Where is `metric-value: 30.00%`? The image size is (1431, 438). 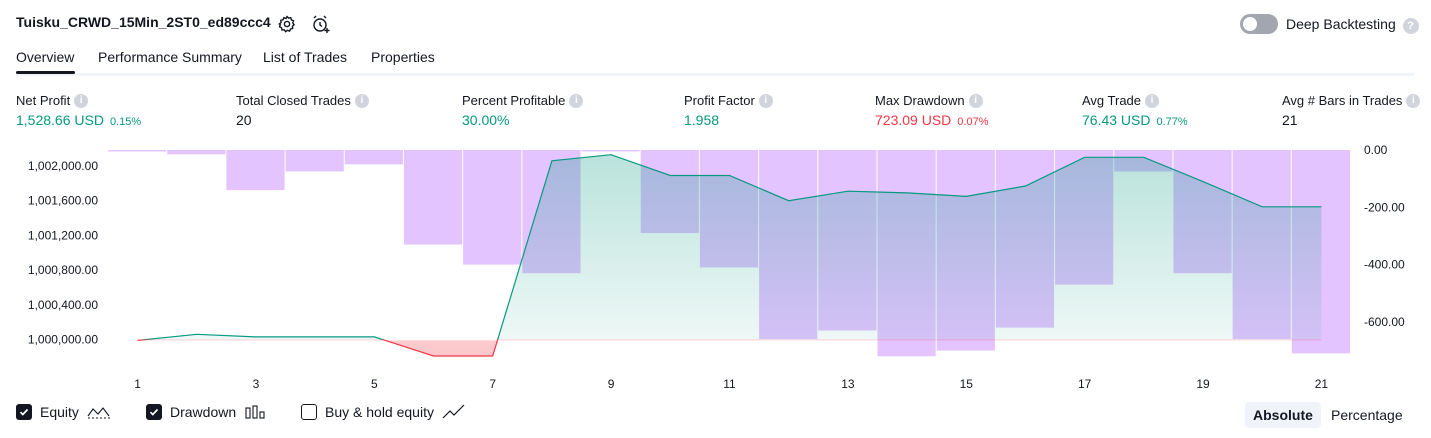
metric-value: 30.00% is located at coordinates (486, 120).